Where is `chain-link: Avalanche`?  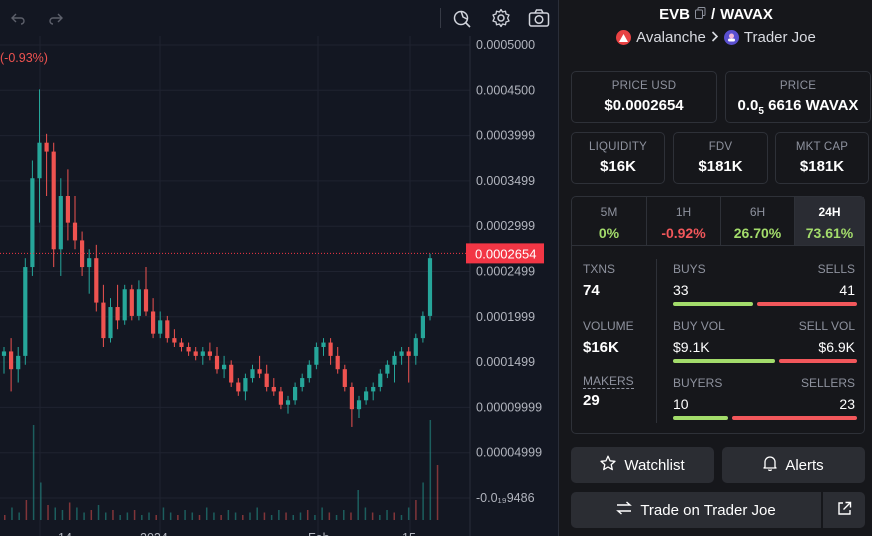
chain-link: Avalanche is located at coordinates (671, 37).